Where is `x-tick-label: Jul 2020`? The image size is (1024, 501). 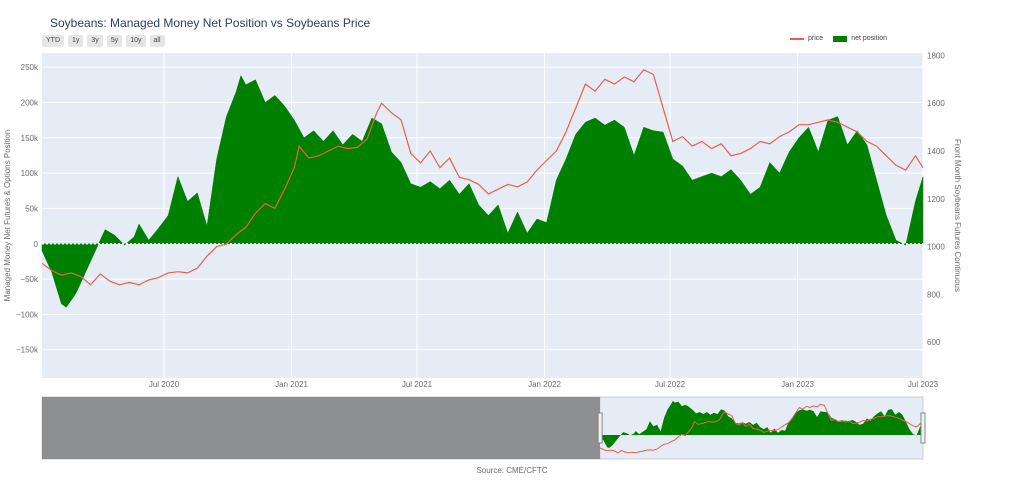
x-tick-label: Jul 2020 is located at coordinates (164, 384).